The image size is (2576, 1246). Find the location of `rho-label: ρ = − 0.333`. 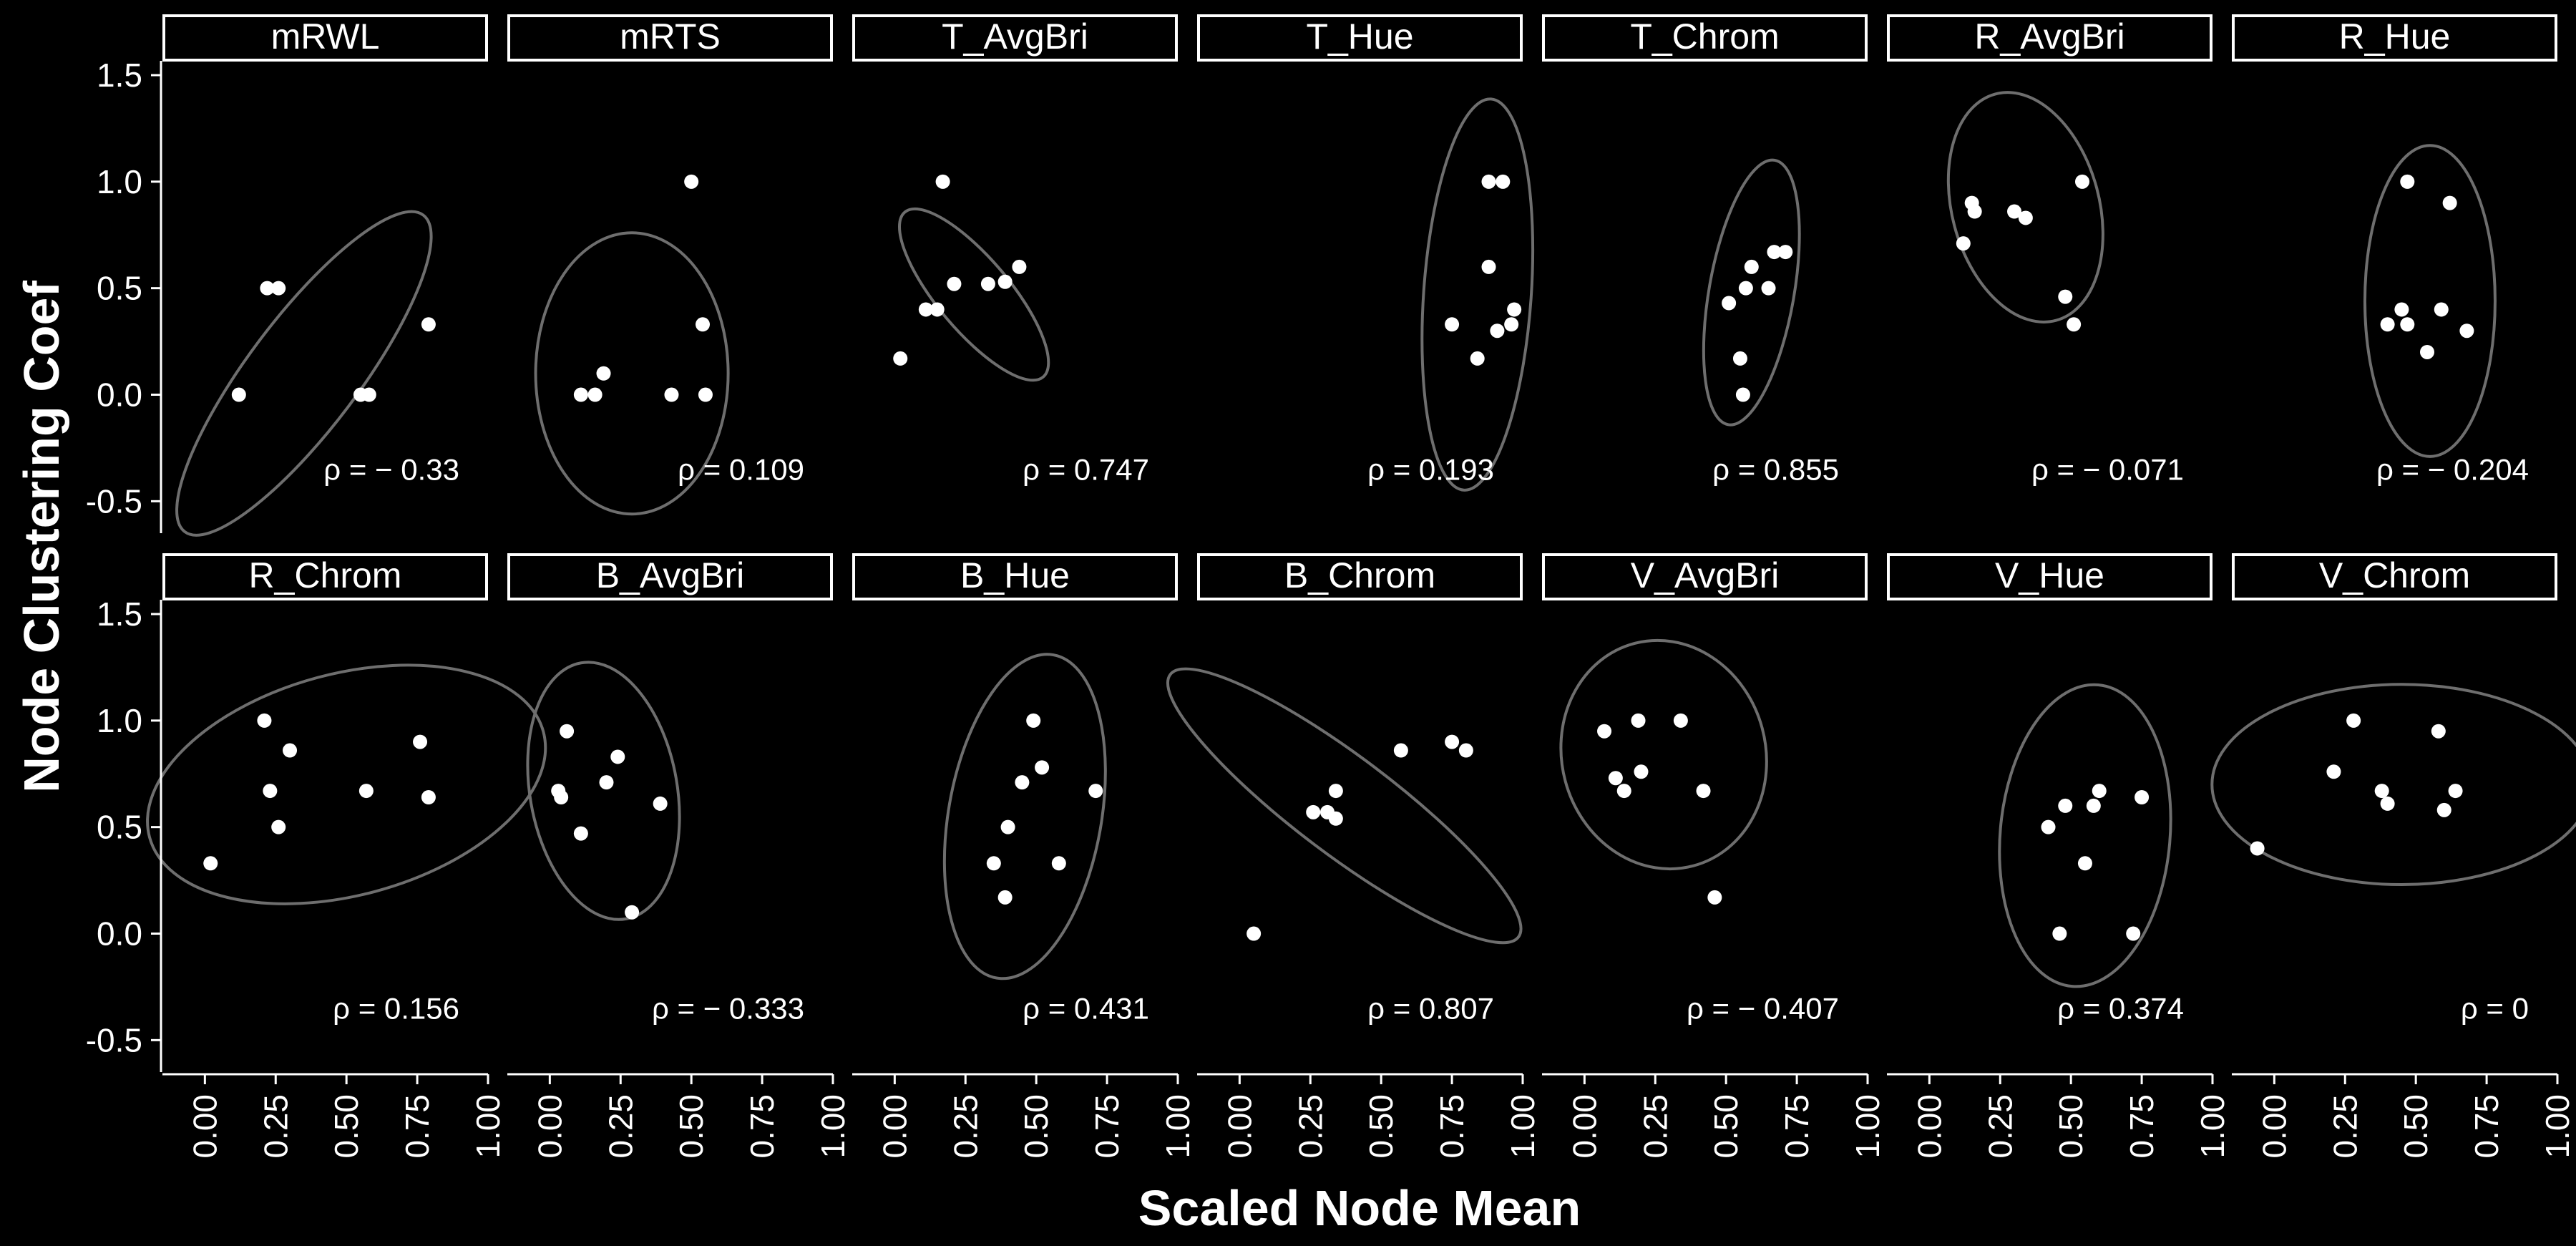

rho-label: ρ = − 0.333 is located at coordinates (728, 1009).